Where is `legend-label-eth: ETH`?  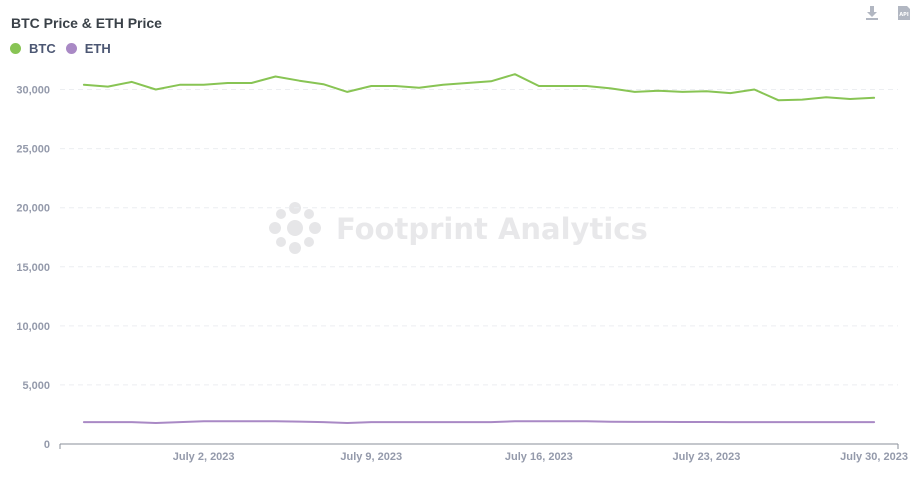 legend-label-eth: ETH is located at coordinates (97, 48).